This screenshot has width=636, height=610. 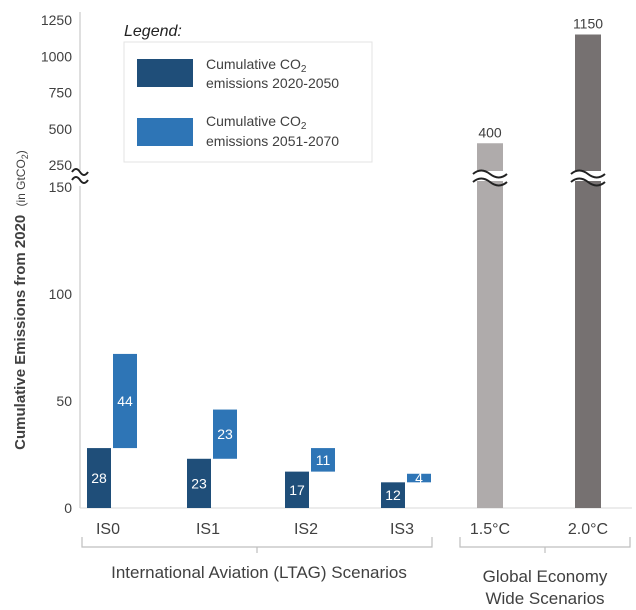 What do you see at coordinates (61, 129) in the screenshot?
I see `y-tick-label: 500` at bounding box center [61, 129].